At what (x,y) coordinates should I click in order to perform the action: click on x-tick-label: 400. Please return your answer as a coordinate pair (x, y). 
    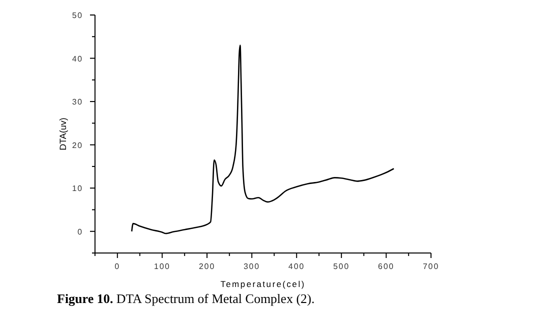
    Looking at the image, I should click on (296, 266).